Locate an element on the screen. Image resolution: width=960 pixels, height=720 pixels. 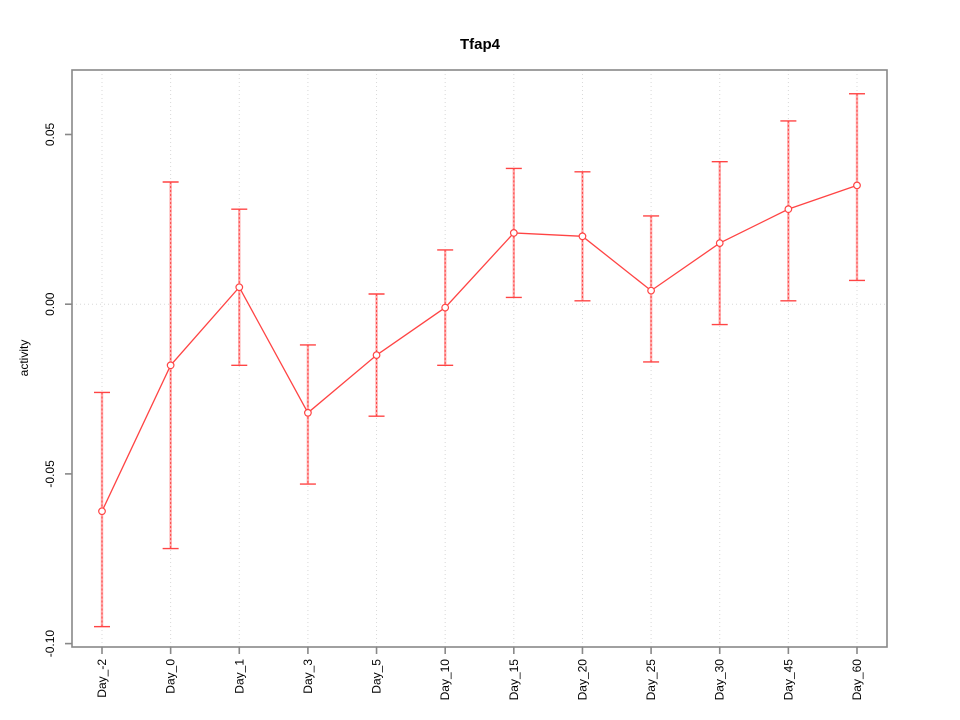
x-tick-label: Day_10 is located at coordinates (445, 680).